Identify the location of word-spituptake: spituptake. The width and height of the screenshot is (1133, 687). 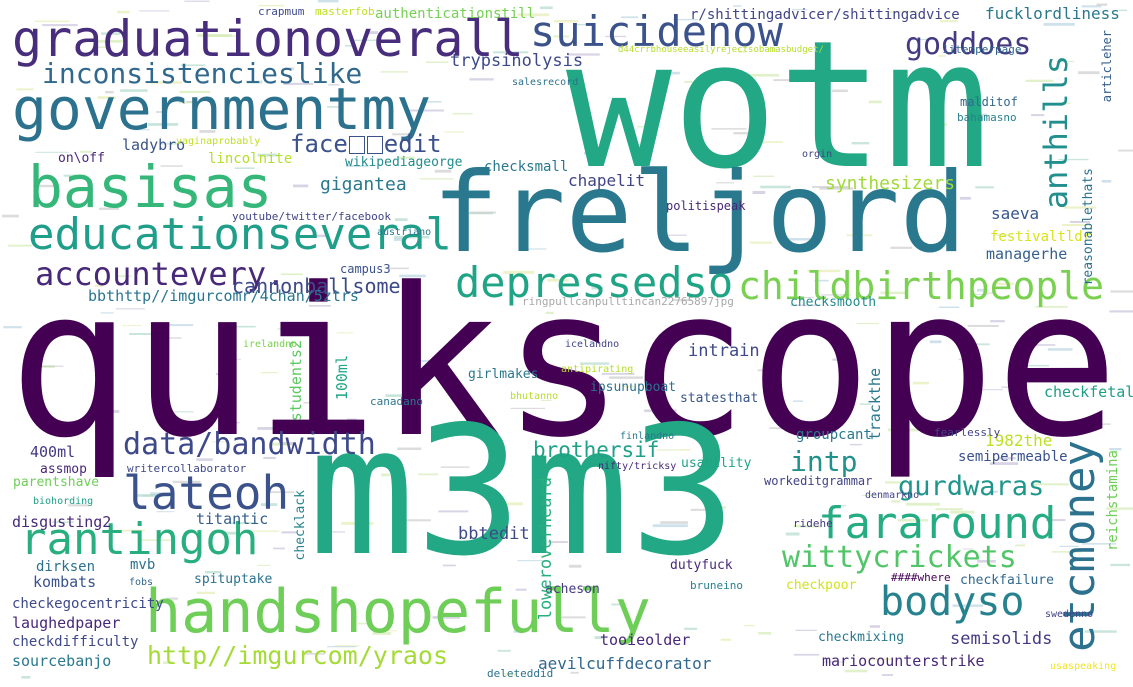
(233, 579).